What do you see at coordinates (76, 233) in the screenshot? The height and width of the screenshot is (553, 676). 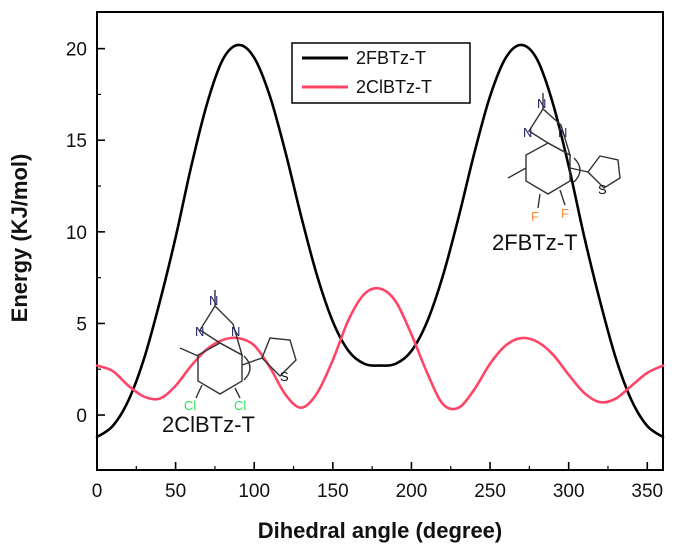 I see `y-tick-label: 10` at bounding box center [76, 233].